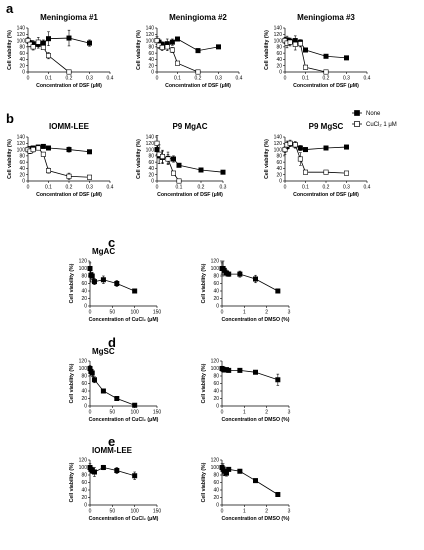  I want to click on x-tick-label: 0.3, so click(223, 188).